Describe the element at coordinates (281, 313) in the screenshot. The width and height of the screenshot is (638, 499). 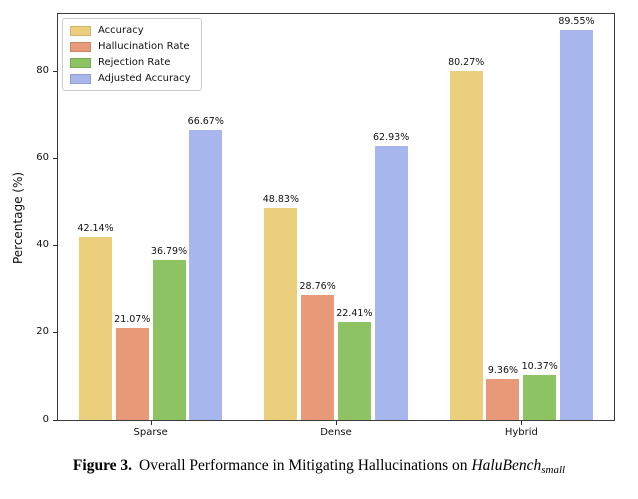
I see `bar-accuracy-dense` at that location.